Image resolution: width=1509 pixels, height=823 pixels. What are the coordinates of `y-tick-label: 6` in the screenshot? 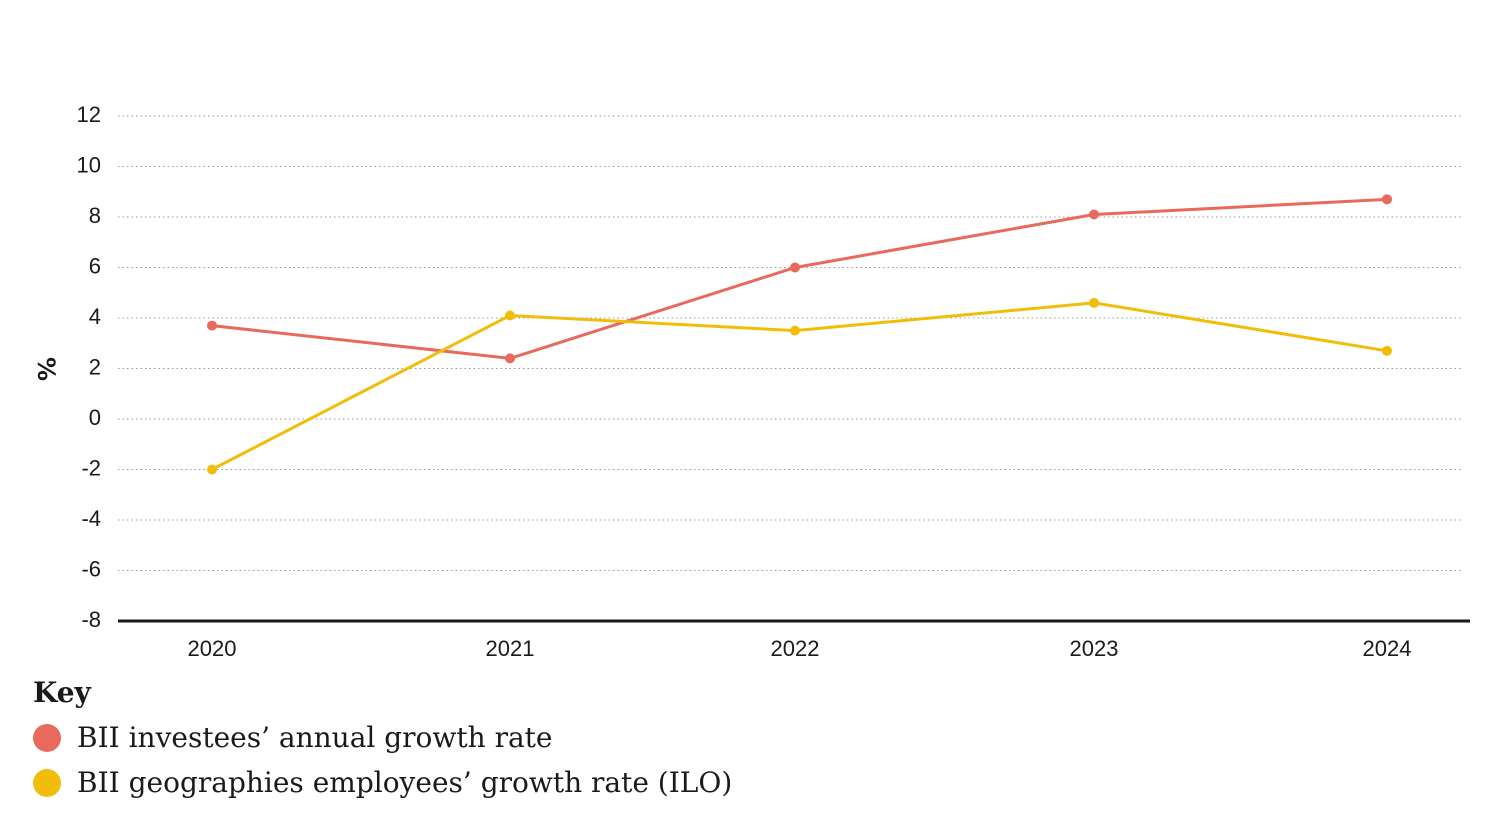 It's located at (95, 265).